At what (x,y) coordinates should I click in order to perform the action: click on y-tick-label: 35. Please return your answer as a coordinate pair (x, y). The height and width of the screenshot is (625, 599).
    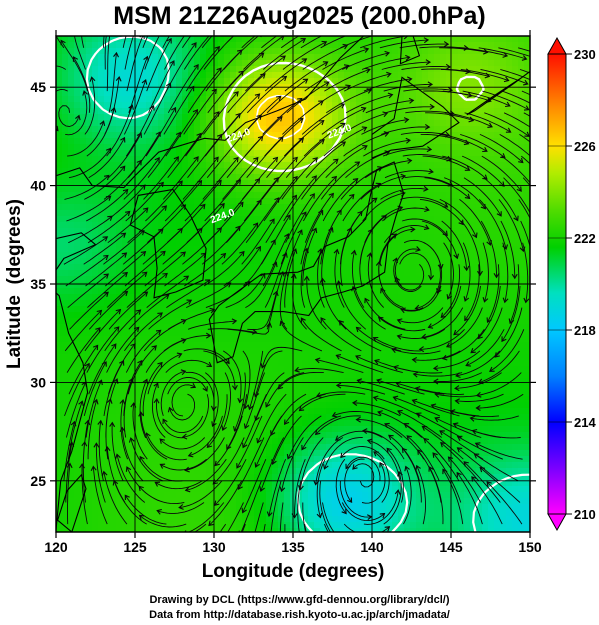
    Looking at the image, I should click on (38, 284).